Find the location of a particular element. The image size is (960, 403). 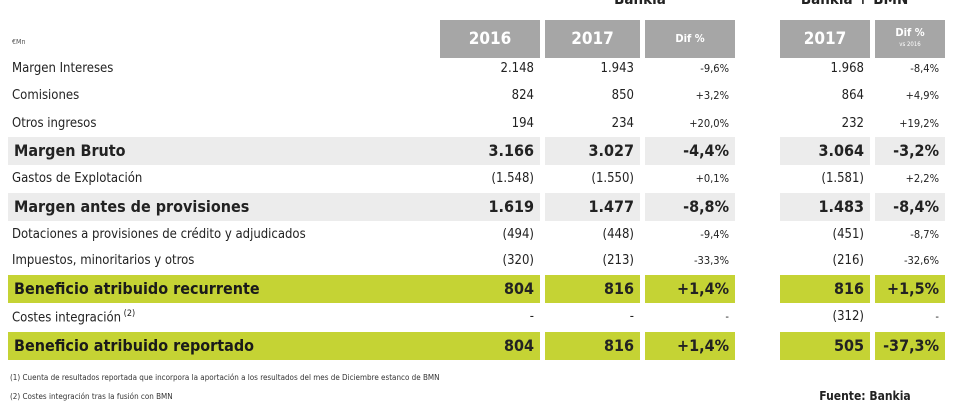

cell: (1.548) is located at coordinates (512, 178).